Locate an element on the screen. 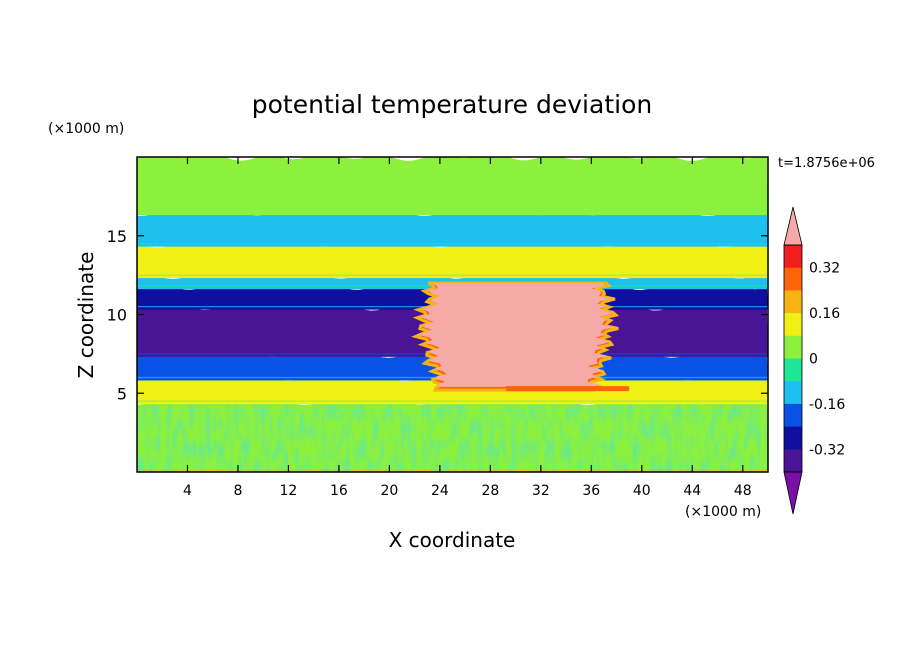 This screenshot has width=904, height=654. plume-core is located at coordinates (517, 335).